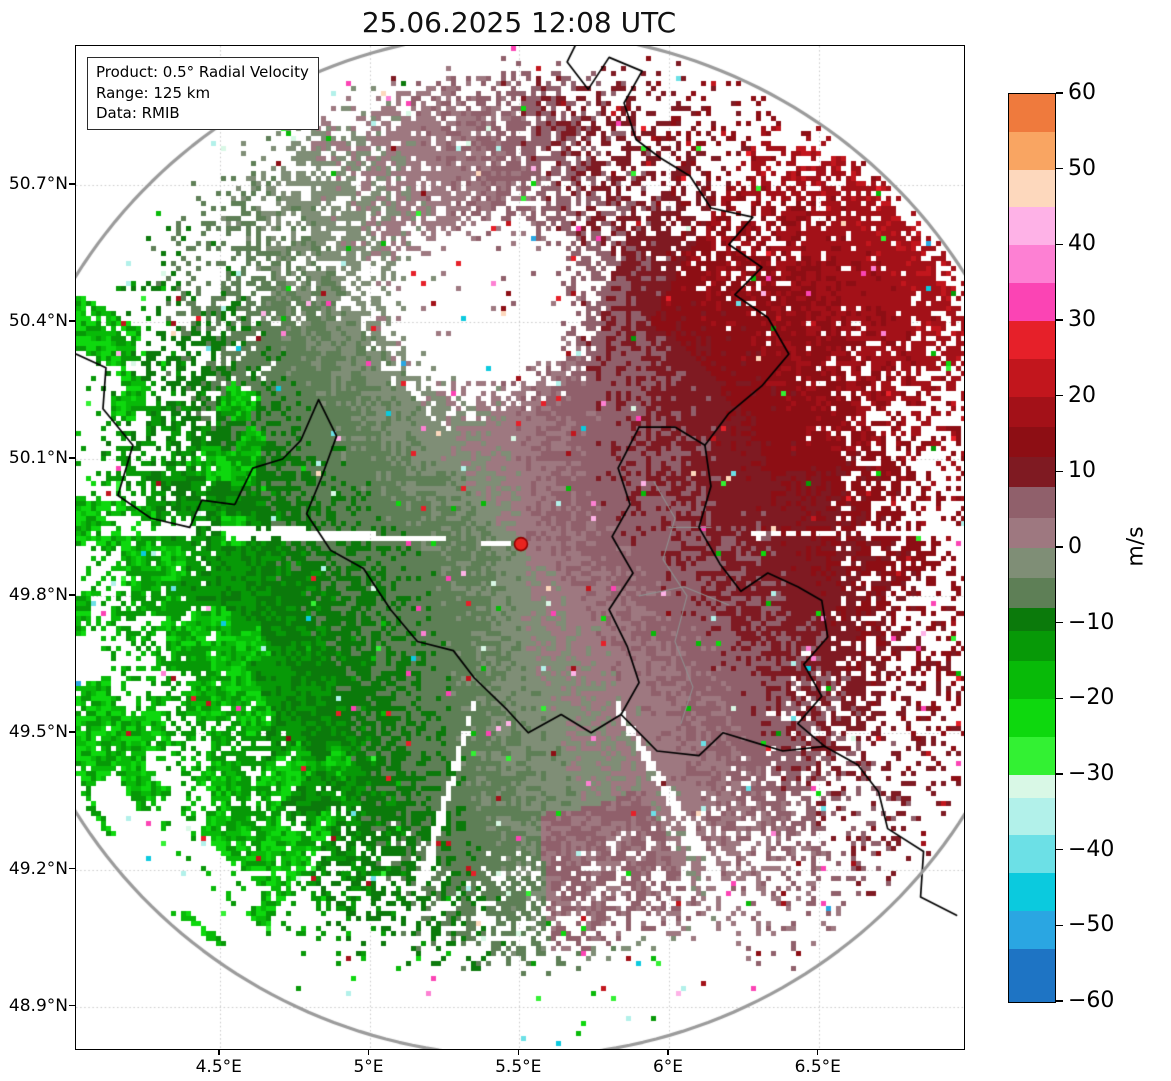  Describe the element at coordinates (1082, 92) in the screenshot. I see `colorbar-tick-label: 60` at that location.